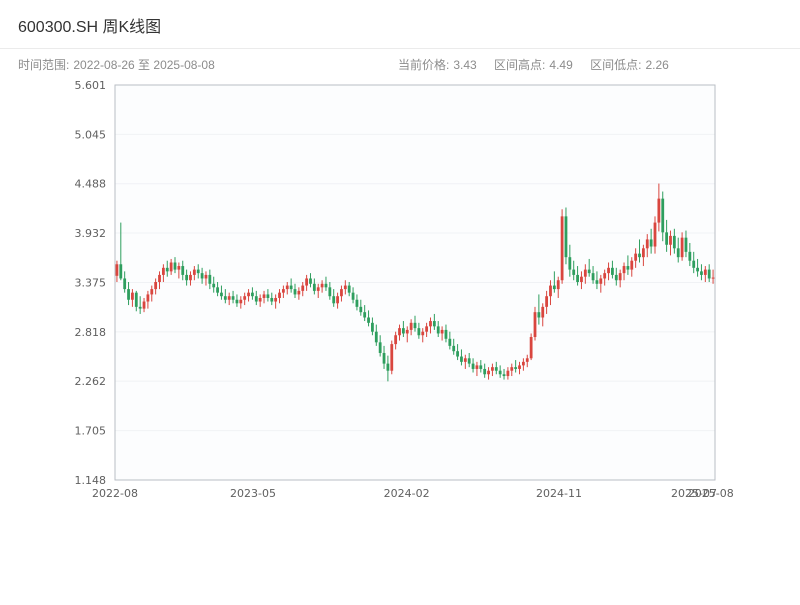 The image size is (800, 605). I want to click on time-range-value: 2022-08-26 至 2025-08-08, so click(144, 65).